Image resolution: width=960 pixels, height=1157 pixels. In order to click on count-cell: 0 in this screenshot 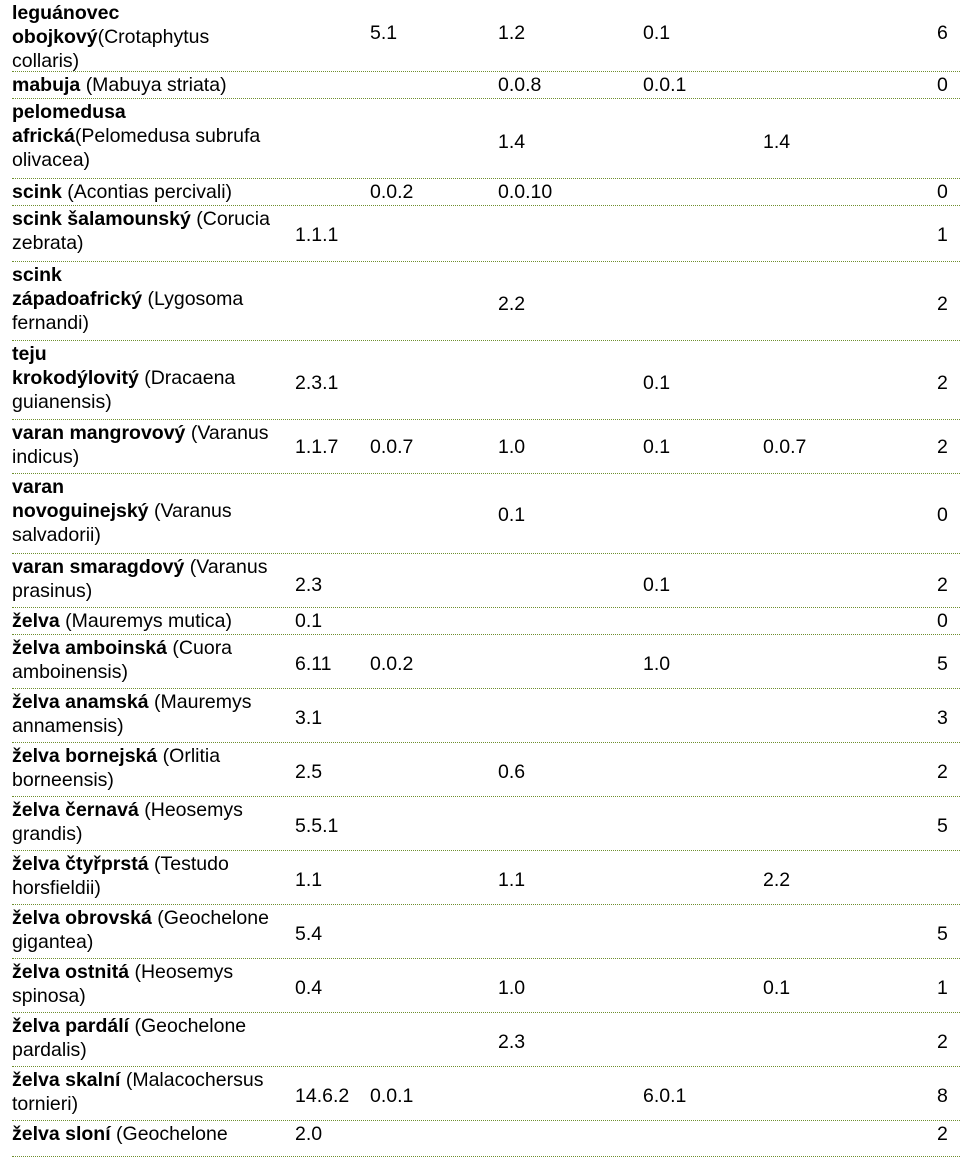, I will do `click(942, 192)`.